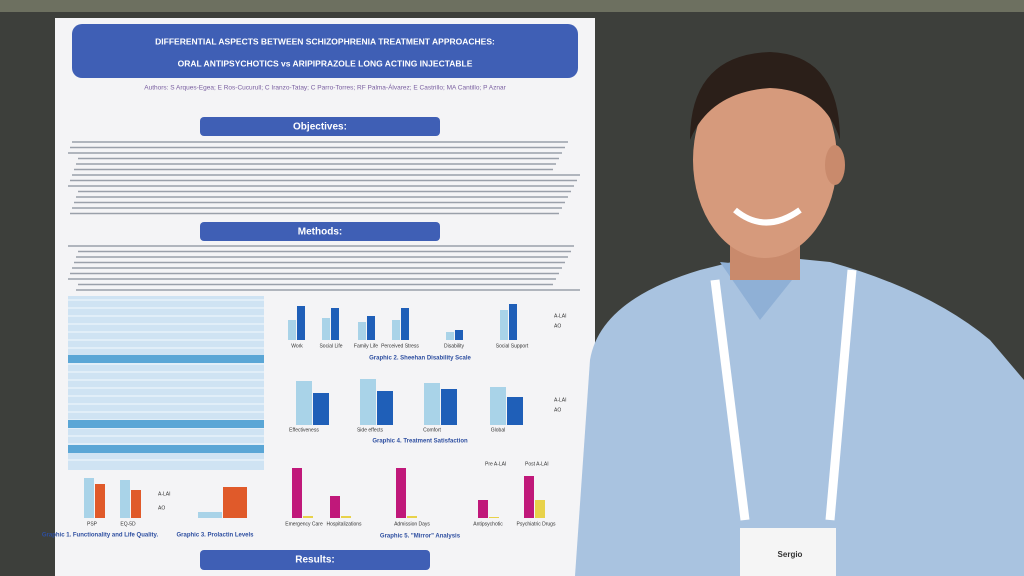  I want to click on chart-label: Hospitalizations, so click(344, 524).